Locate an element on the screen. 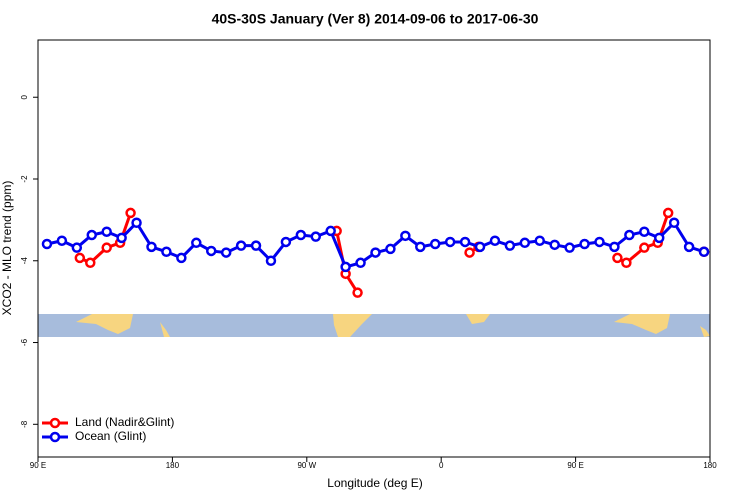  x-axis-label: Longitude (deg E) is located at coordinates (374, 483).